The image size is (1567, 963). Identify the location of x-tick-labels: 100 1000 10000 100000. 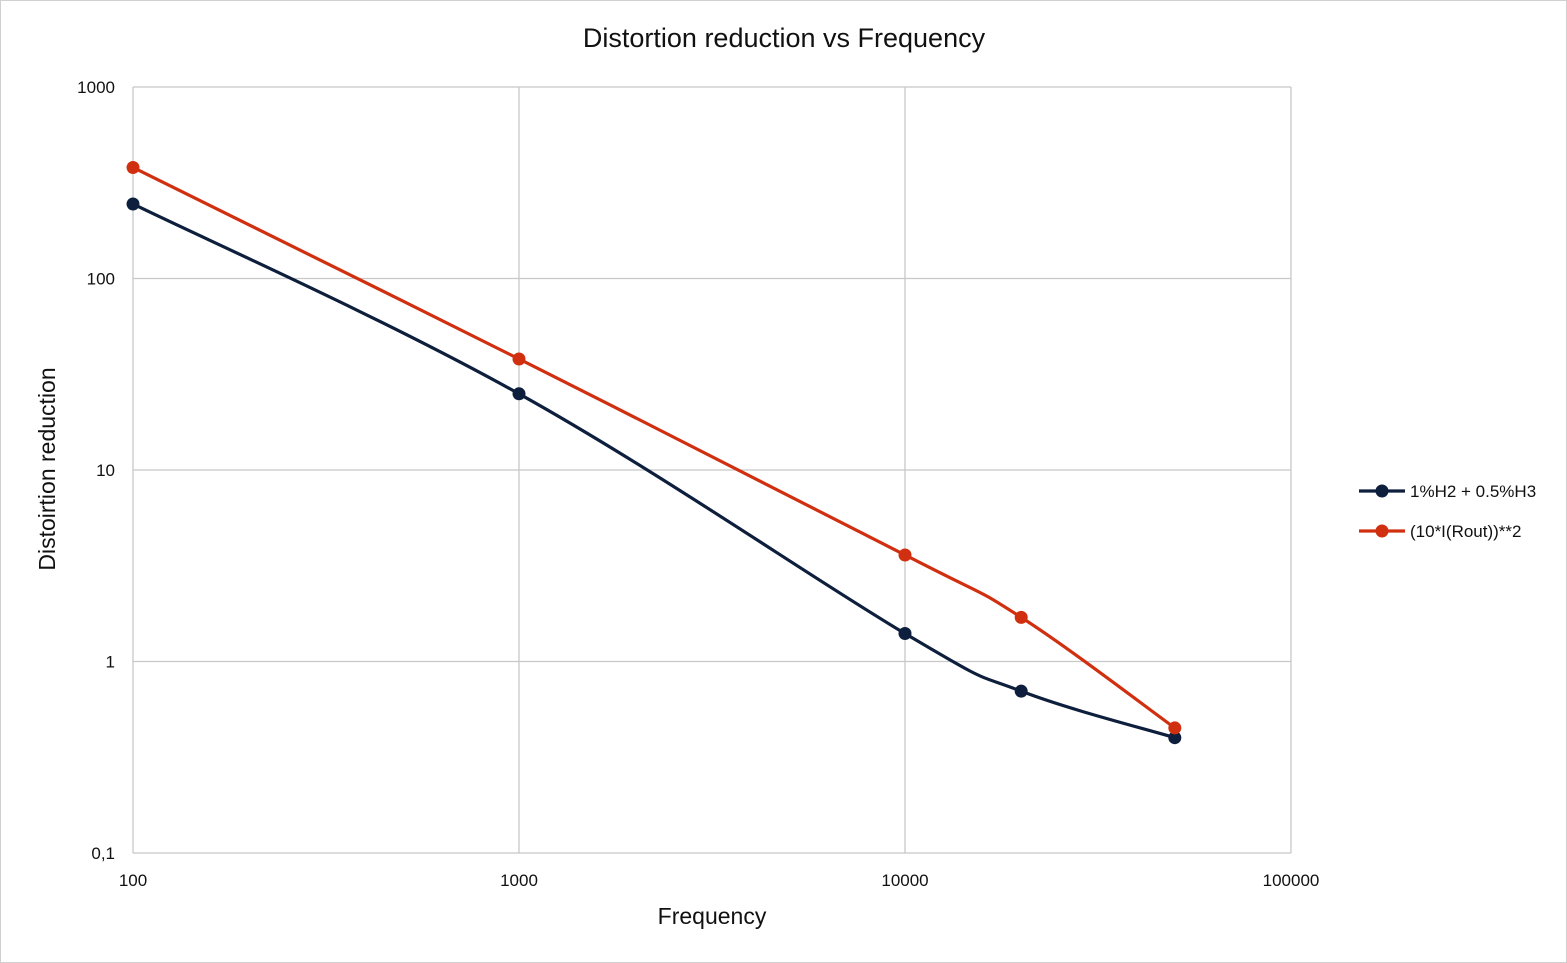
(719, 880).